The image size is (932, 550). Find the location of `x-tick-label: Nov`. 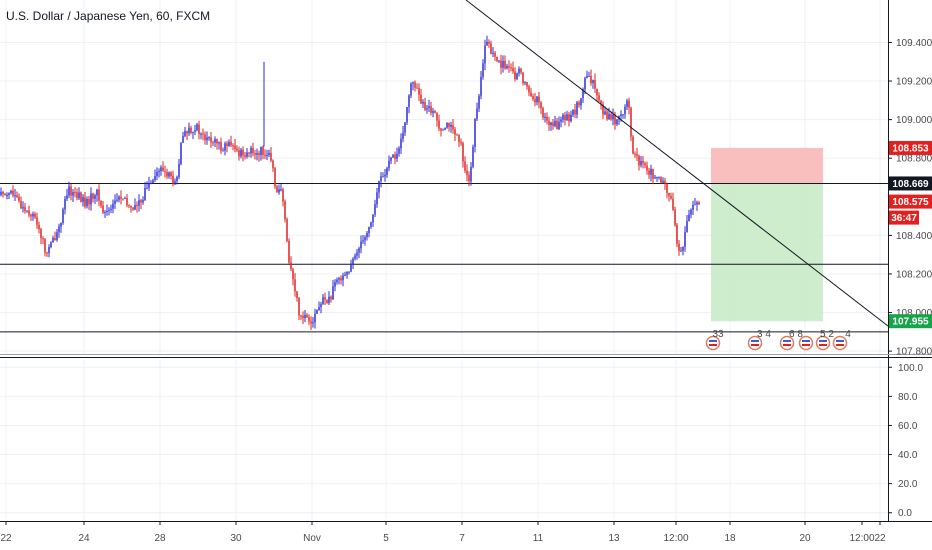

x-tick-label: Nov is located at coordinates (312, 538).